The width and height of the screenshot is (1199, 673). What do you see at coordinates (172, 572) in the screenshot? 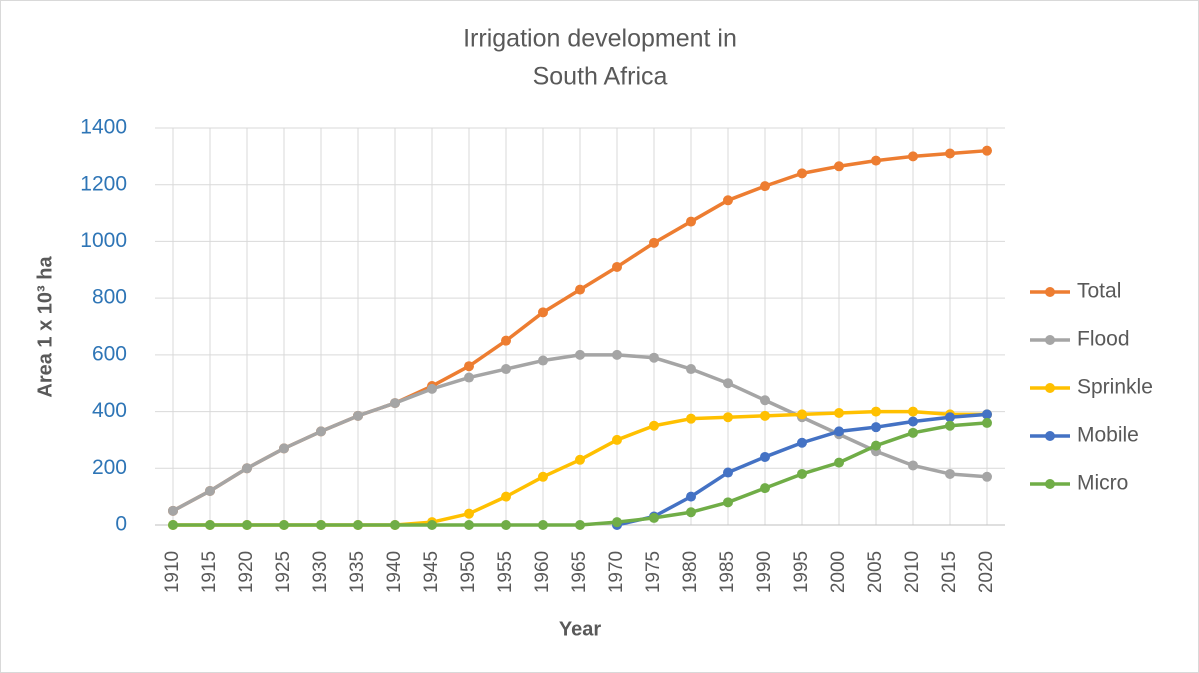
I see `x-tick-label: 1910` at bounding box center [172, 572].